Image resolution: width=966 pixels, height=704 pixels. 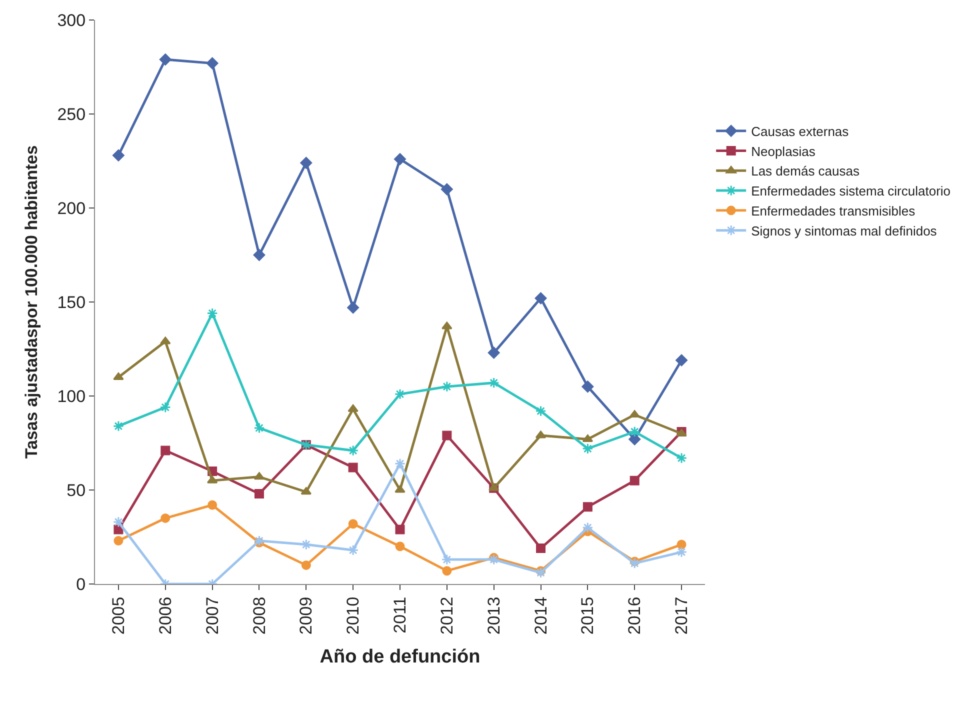 What do you see at coordinates (588, 615) in the screenshot?
I see `x-tick-label: 2015` at bounding box center [588, 615].